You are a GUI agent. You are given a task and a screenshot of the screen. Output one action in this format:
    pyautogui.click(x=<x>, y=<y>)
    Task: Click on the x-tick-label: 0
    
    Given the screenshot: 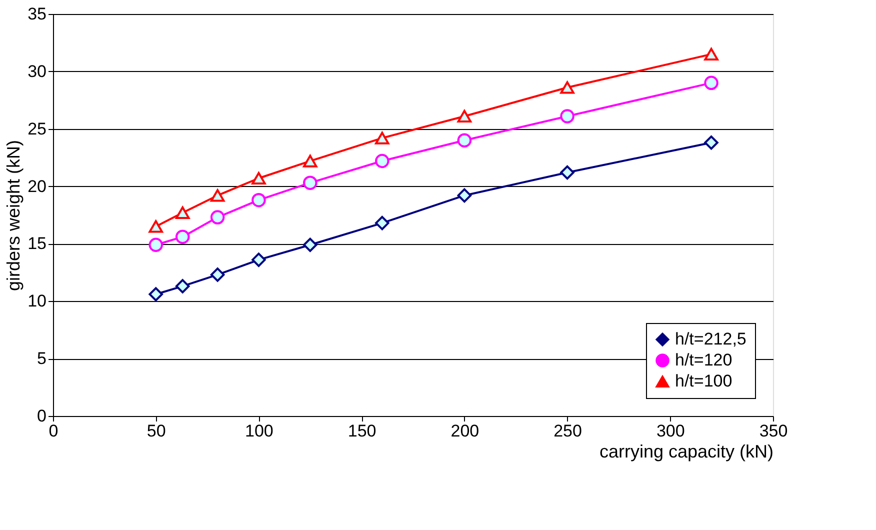 What is the action you would take?
    pyautogui.click(x=53, y=431)
    